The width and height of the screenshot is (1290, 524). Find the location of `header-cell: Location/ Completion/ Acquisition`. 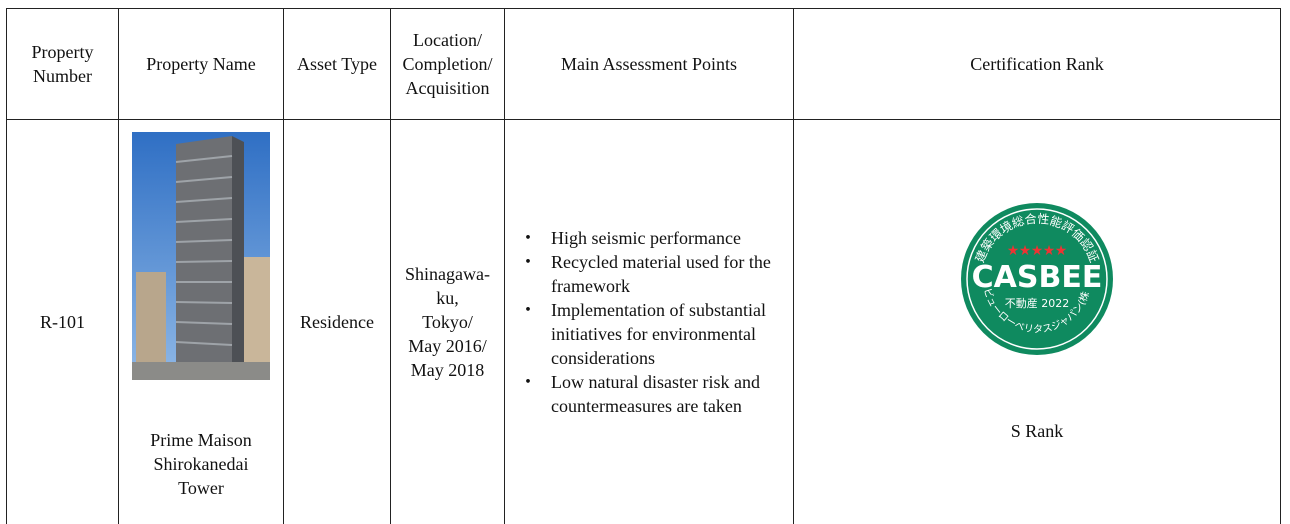

header-cell: Location/ Completion/ Acquisition is located at coordinates (448, 64).